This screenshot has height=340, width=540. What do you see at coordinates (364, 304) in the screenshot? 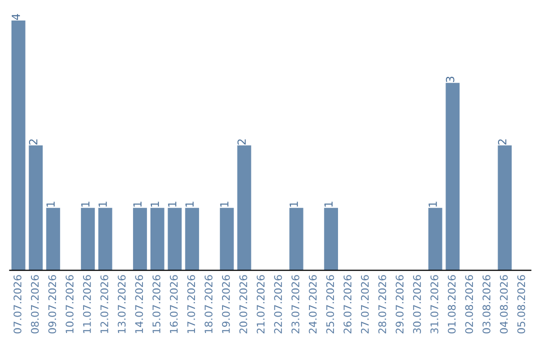
I see `x-tick-label: 27.07.2026` at bounding box center [364, 304].